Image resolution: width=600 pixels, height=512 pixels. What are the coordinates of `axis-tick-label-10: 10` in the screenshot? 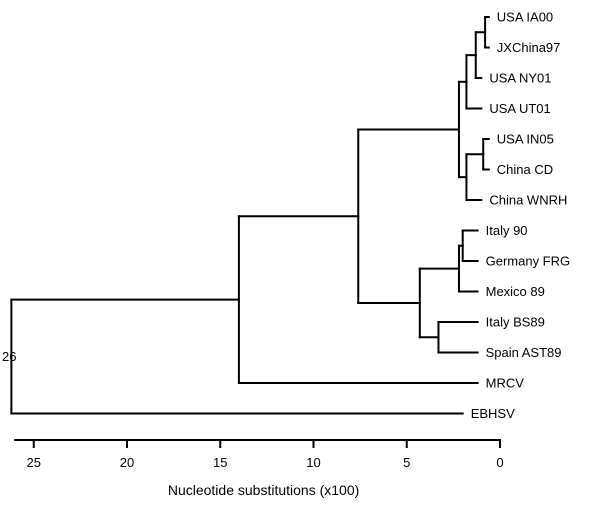 It's located at (313, 462).